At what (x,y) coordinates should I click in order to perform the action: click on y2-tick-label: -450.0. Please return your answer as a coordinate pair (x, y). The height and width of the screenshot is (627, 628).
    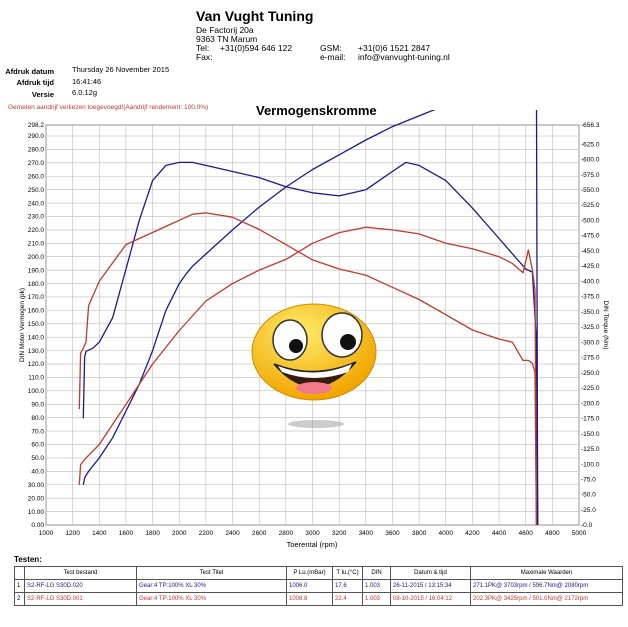
    Looking at the image, I should click on (590, 251).